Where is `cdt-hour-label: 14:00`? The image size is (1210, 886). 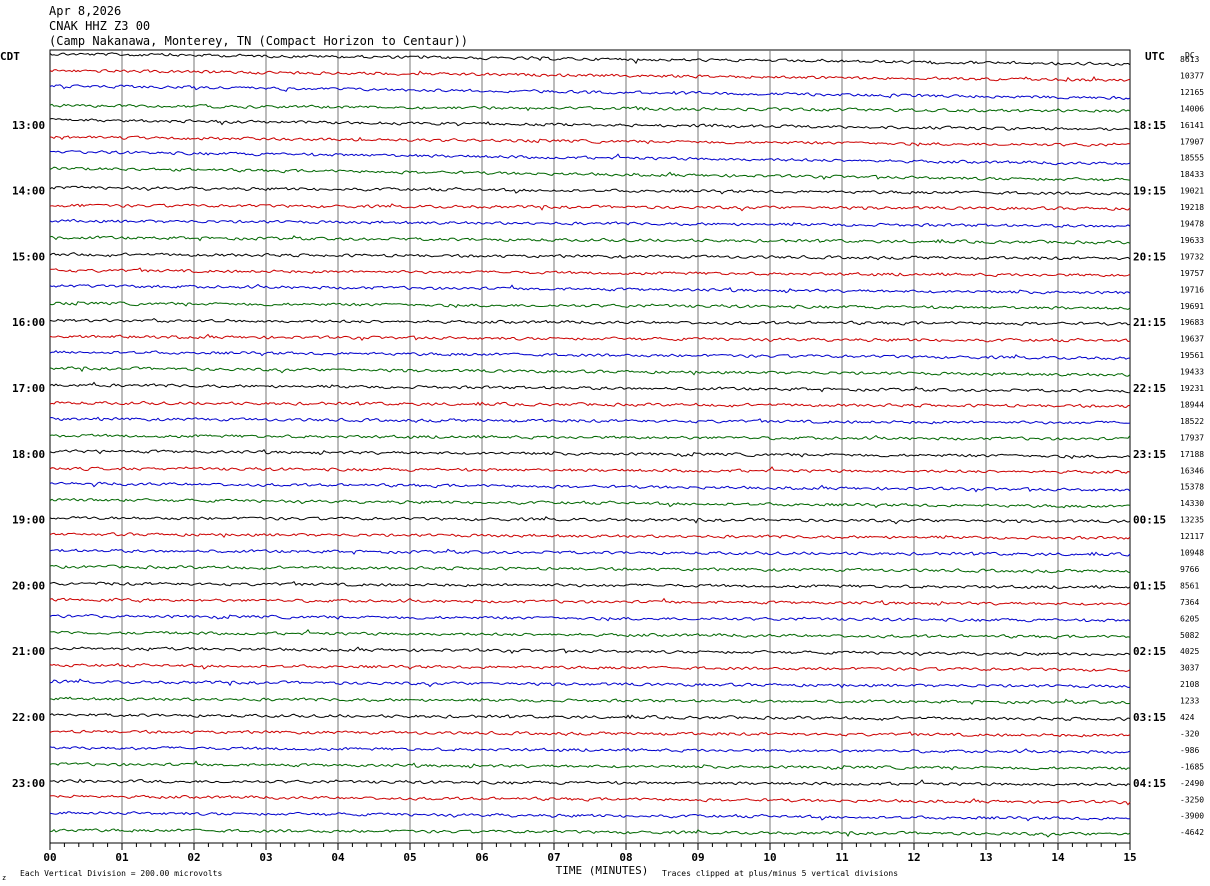
cdt-hour-label: 14:00 is located at coordinates (28, 191).